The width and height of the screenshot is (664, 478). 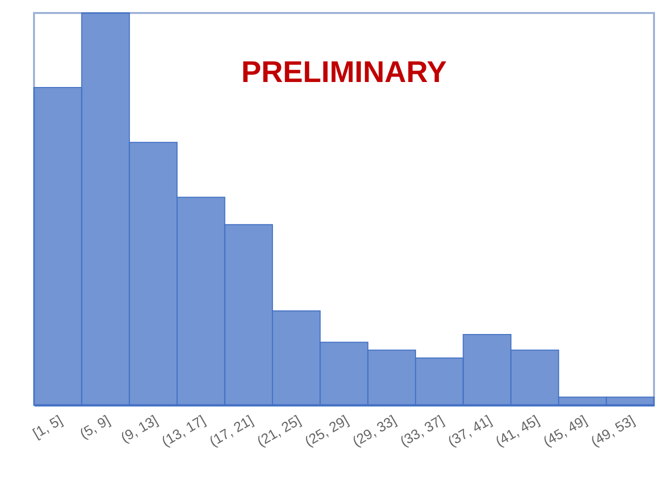 What do you see at coordinates (344, 72) in the screenshot?
I see `annotation: PRELIMINARY` at bounding box center [344, 72].